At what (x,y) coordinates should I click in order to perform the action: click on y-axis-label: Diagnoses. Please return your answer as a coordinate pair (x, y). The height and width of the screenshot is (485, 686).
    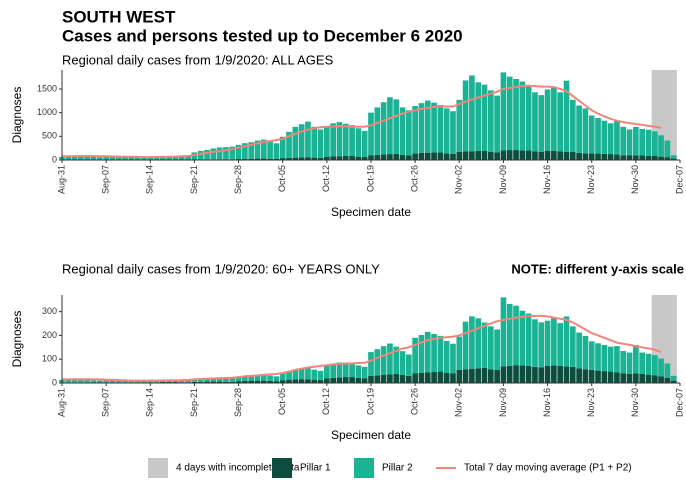
    Looking at the image, I should click on (17, 115).